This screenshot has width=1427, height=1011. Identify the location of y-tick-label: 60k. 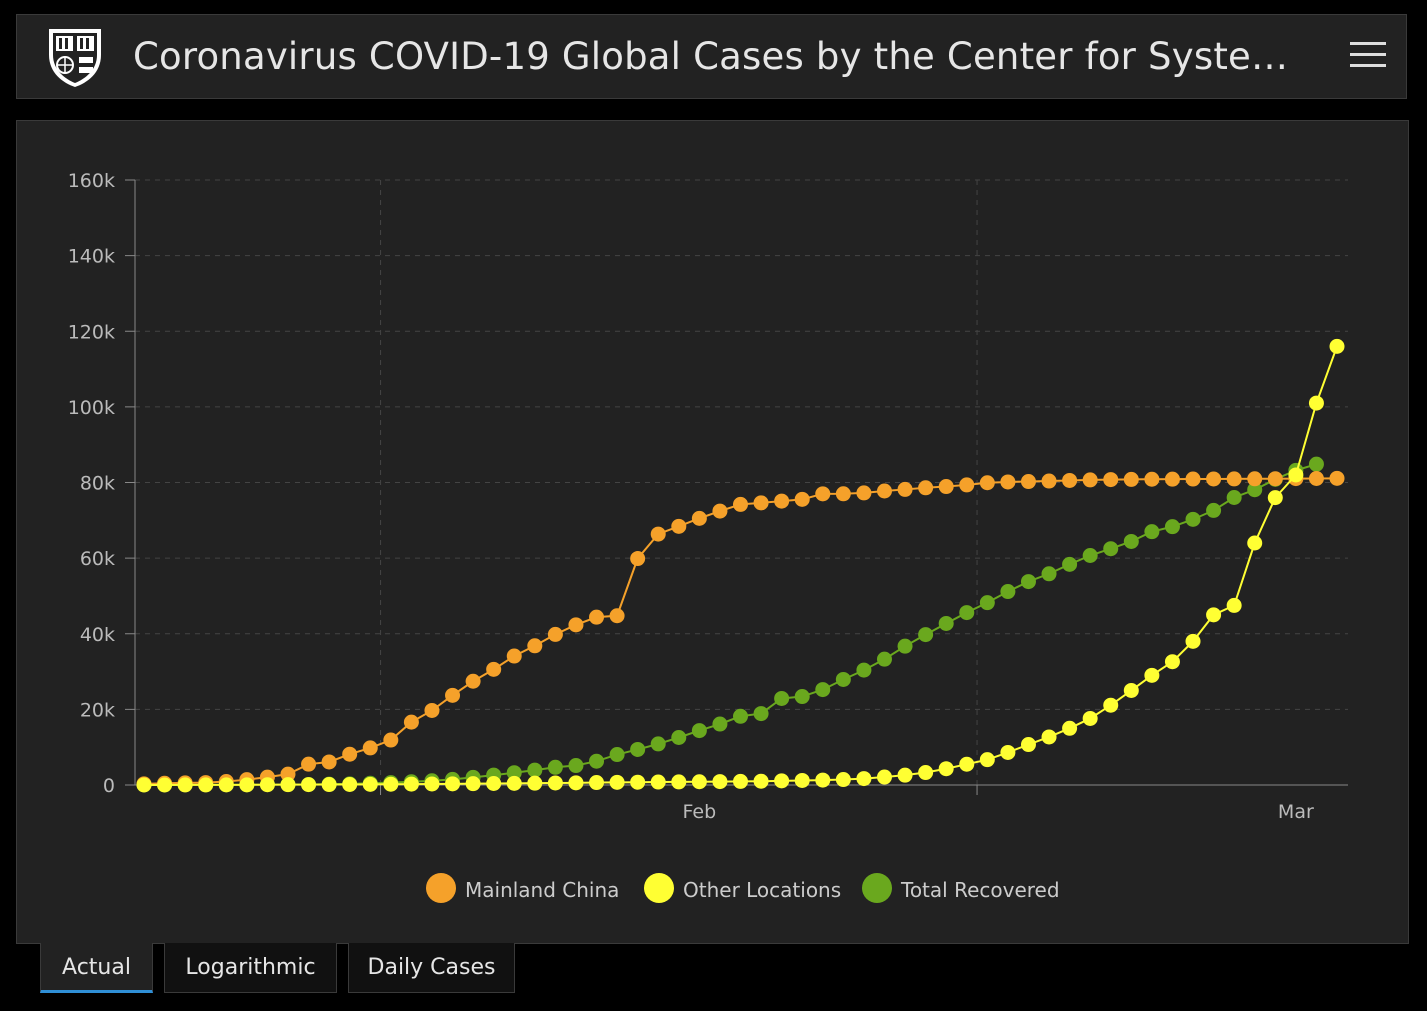
(97, 559).